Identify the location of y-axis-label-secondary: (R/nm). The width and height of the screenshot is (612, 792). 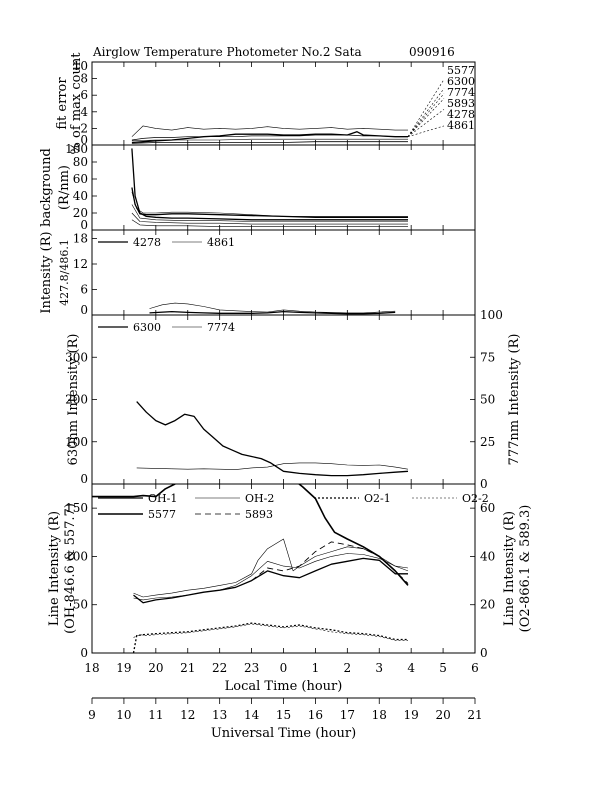
(64, 187).